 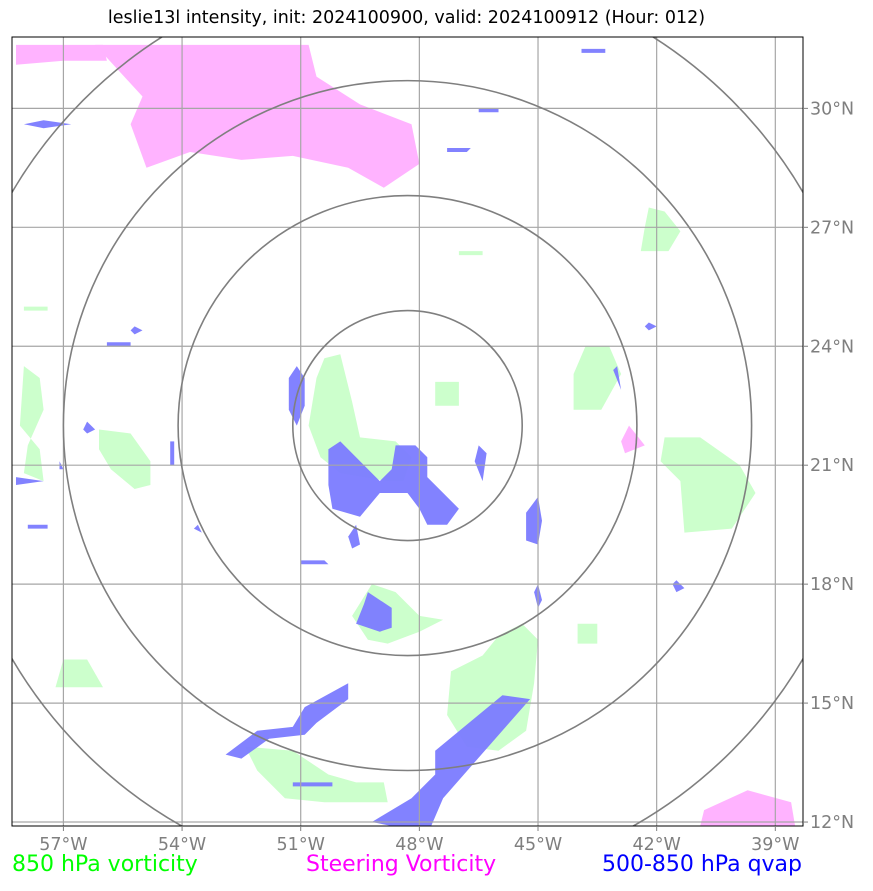 What do you see at coordinates (354, 536) in the screenshot?
I see `500-850-hpa-qvap-area-4` at bounding box center [354, 536].